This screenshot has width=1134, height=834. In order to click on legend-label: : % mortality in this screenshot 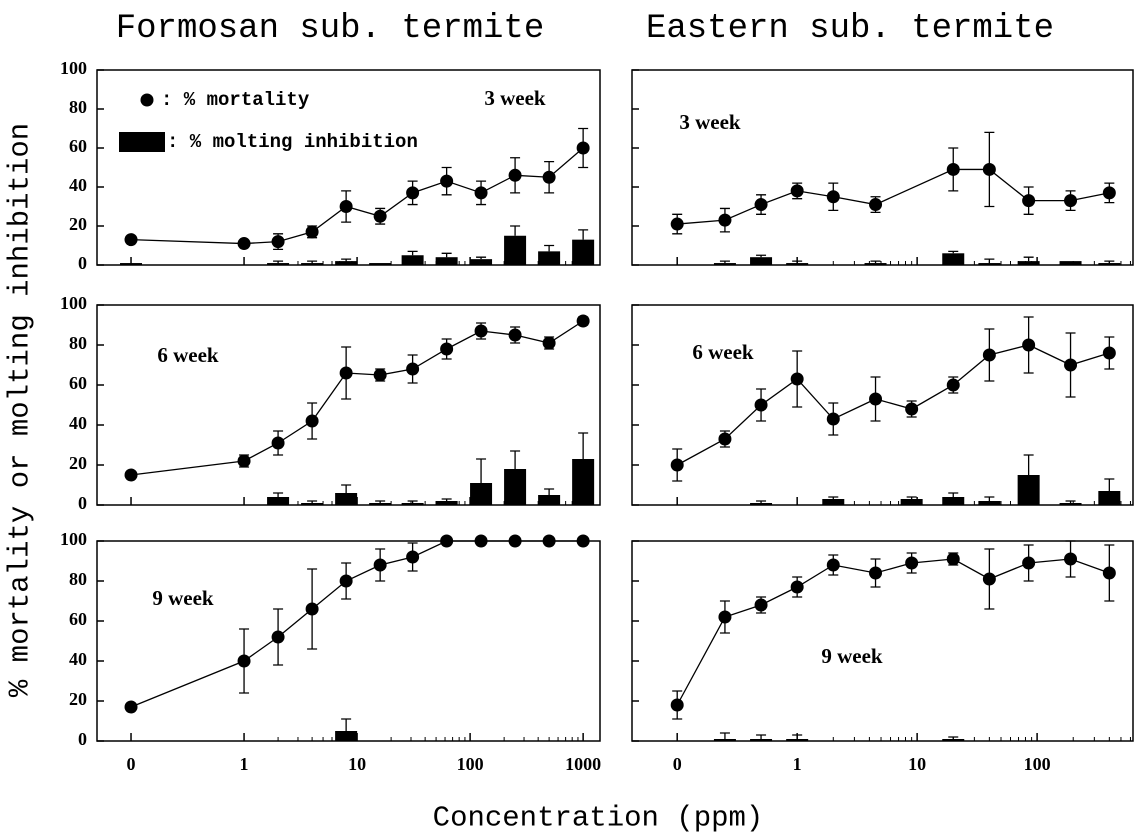, I will do `click(235, 100)`.